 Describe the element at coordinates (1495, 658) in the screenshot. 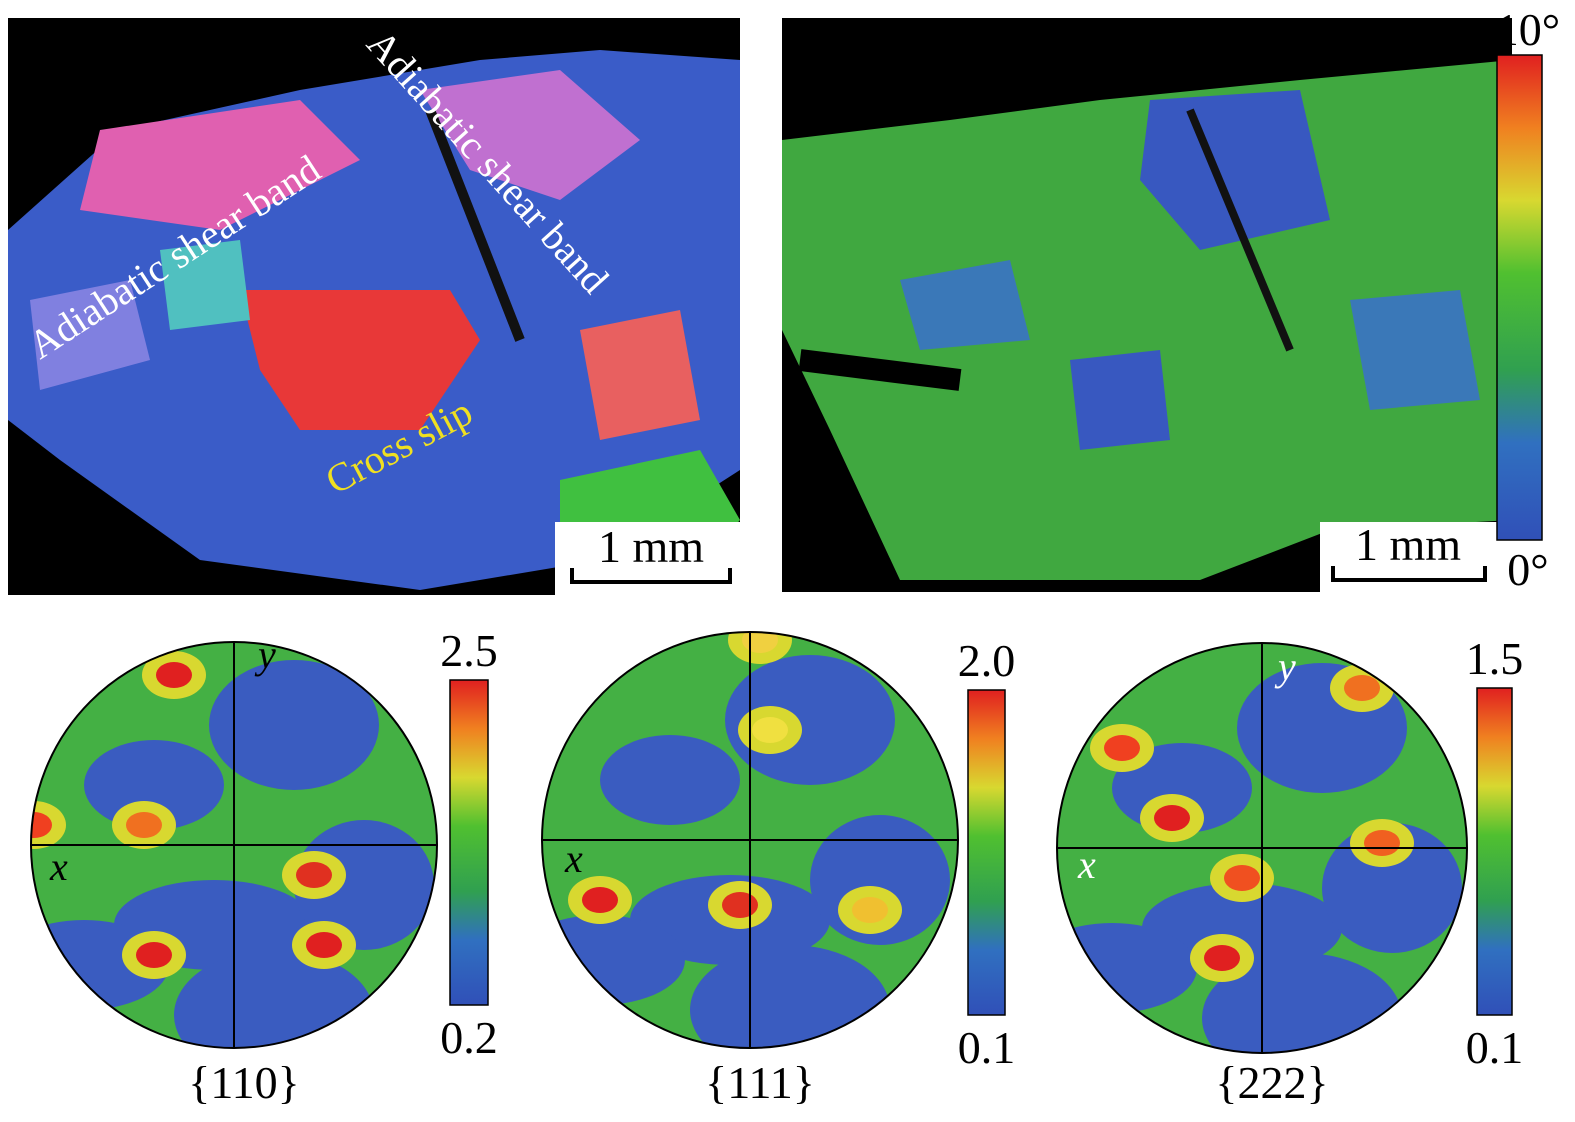

I see `colorbar-max: 1.5` at that location.